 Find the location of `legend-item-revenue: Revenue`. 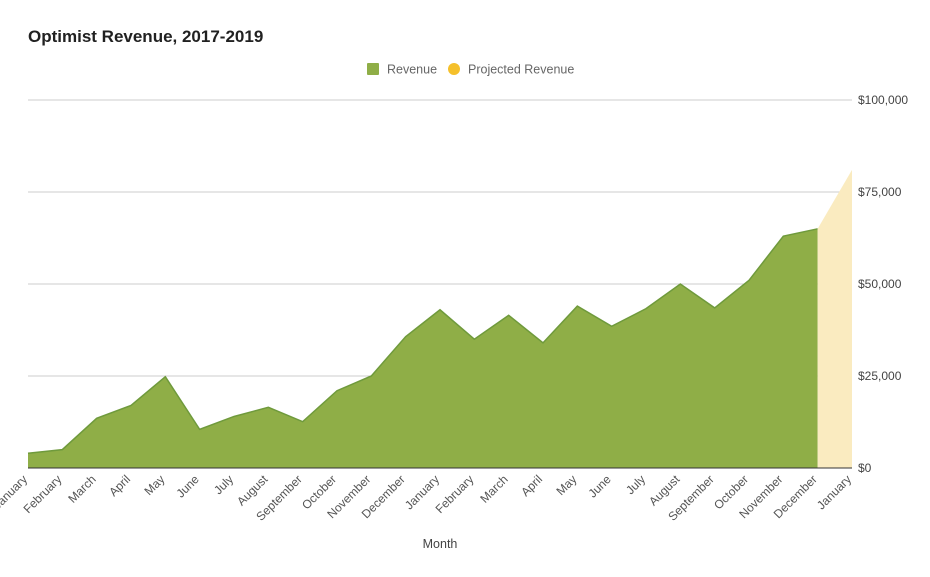

legend-item-revenue: Revenue is located at coordinates (402, 70).